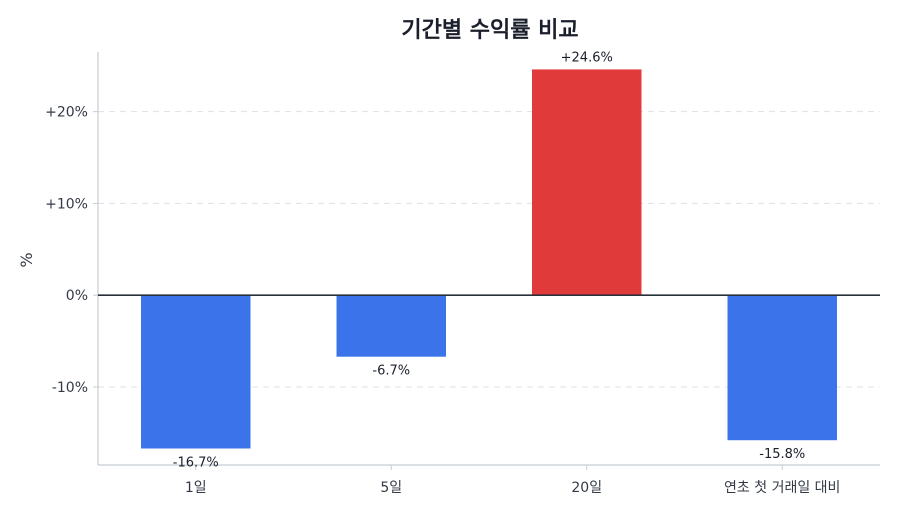 The height and width of the screenshot is (514, 900). I want to click on x-tick-label: 1일, so click(196, 488).